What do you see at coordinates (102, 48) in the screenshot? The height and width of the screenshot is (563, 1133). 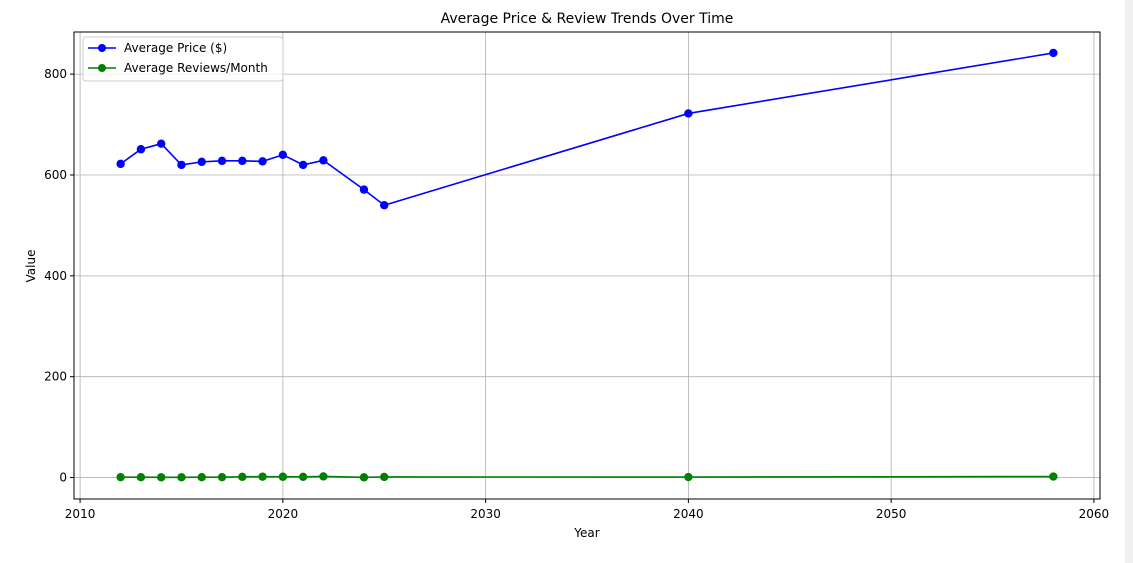 I see `legend-marker-price` at bounding box center [102, 48].